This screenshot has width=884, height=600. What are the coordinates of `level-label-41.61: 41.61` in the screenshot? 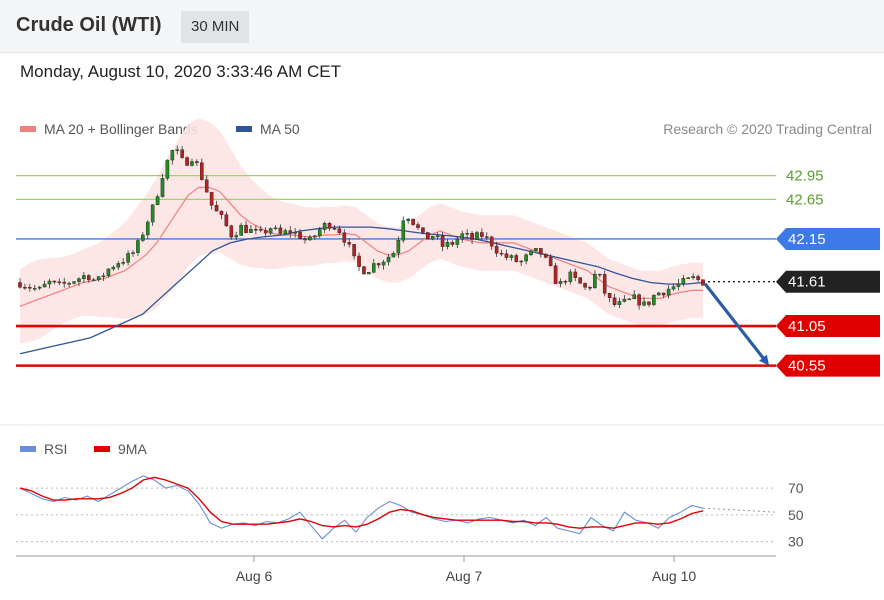 It's located at (807, 282).